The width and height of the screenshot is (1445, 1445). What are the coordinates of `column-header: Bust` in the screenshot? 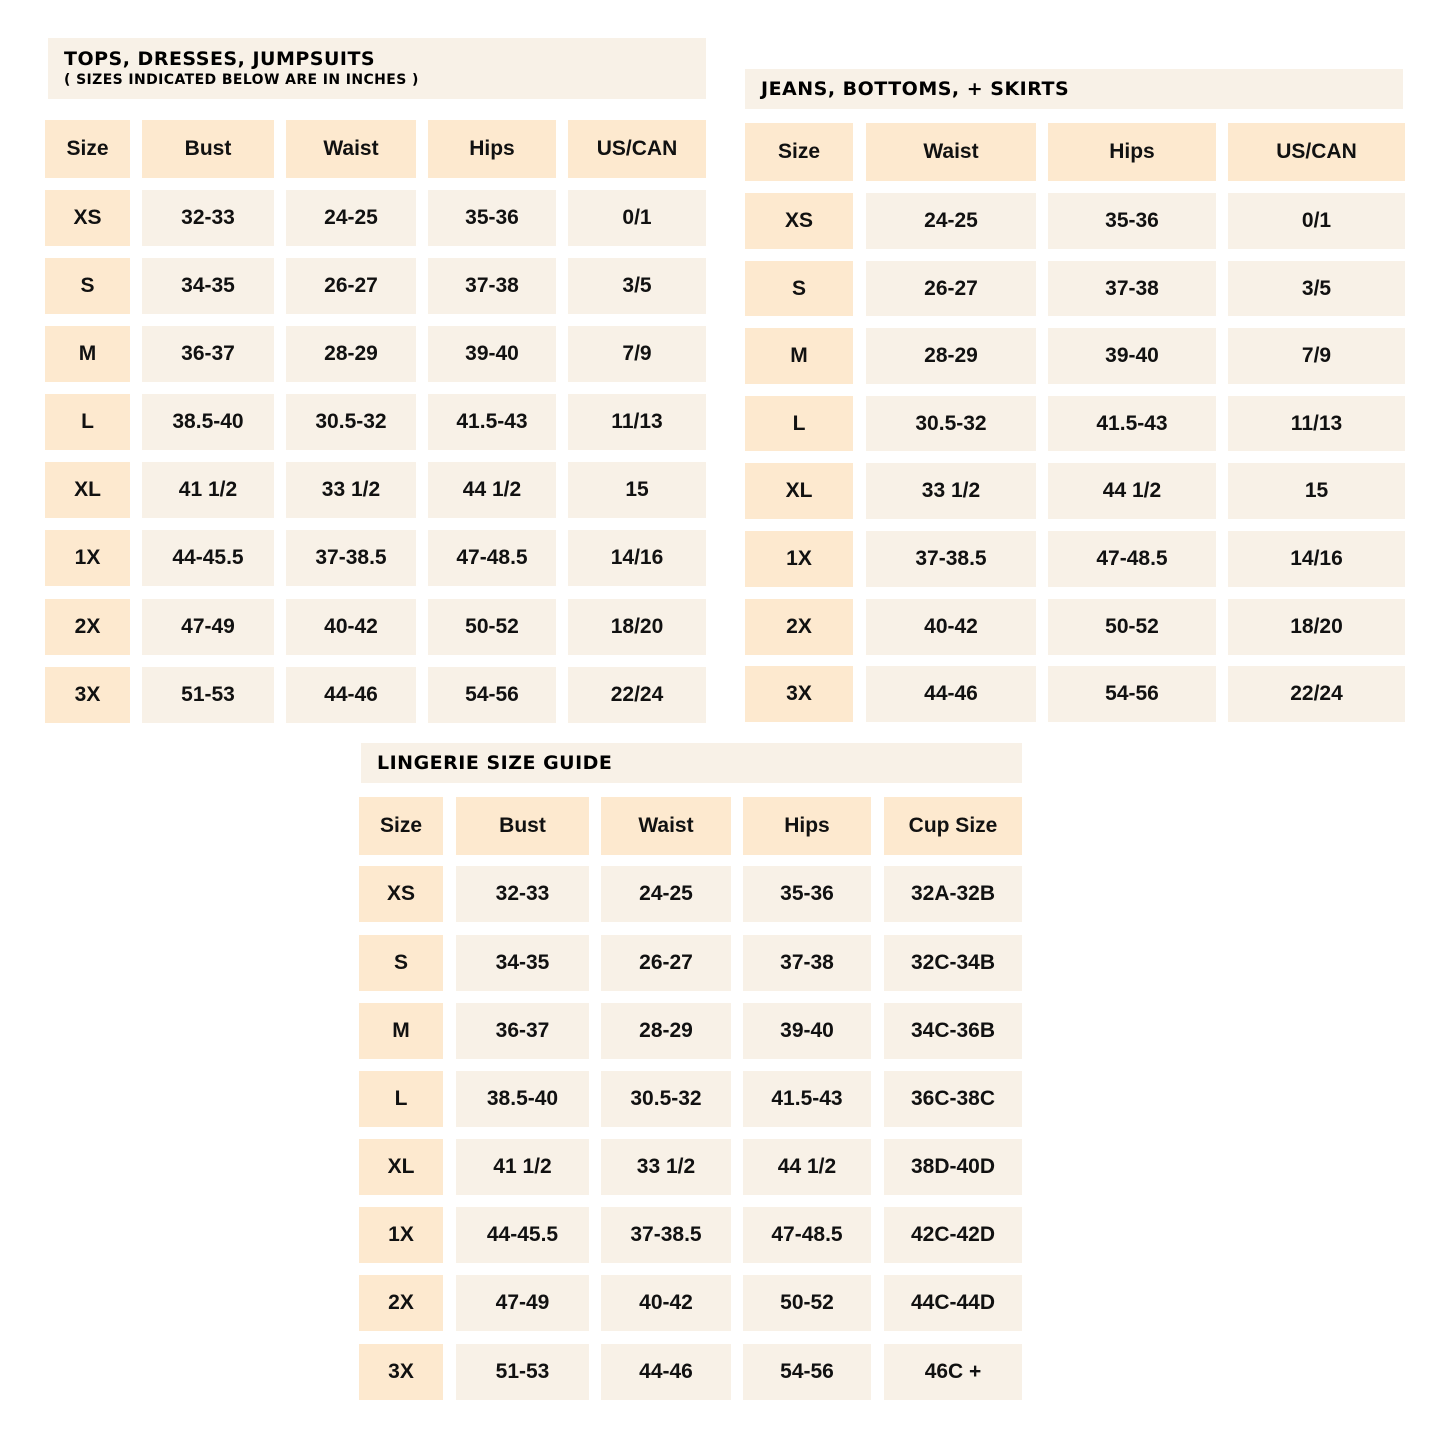 It's located at (522, 826).